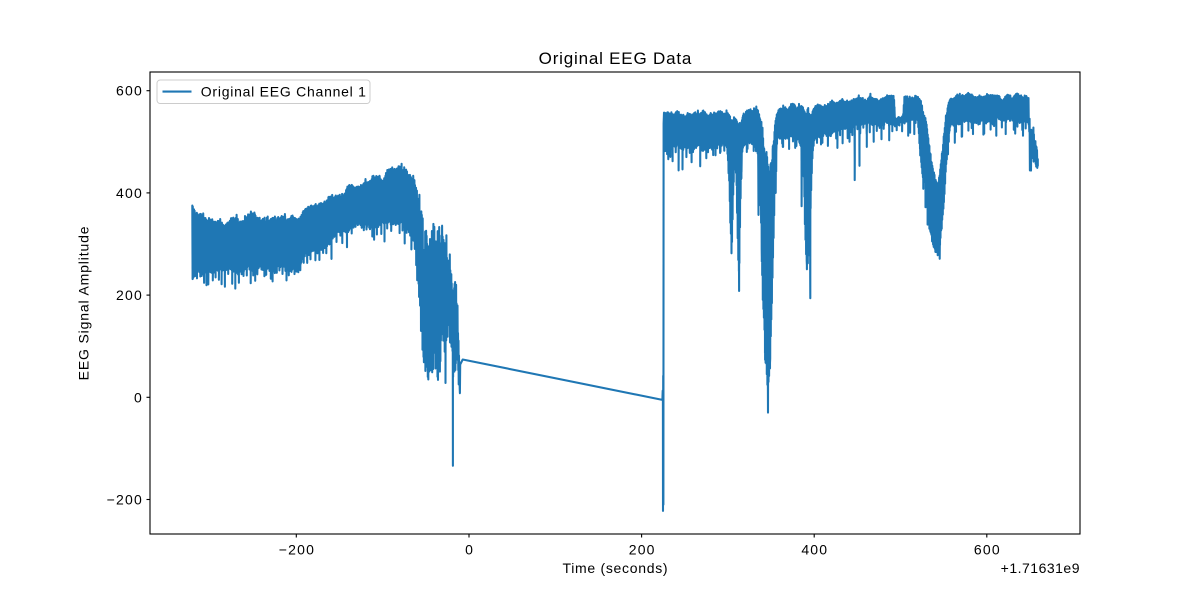  Describe the element at coordinates (84, 303) in the screenshot. I see `svg-text: EEG Signal Amplitude` at that location.